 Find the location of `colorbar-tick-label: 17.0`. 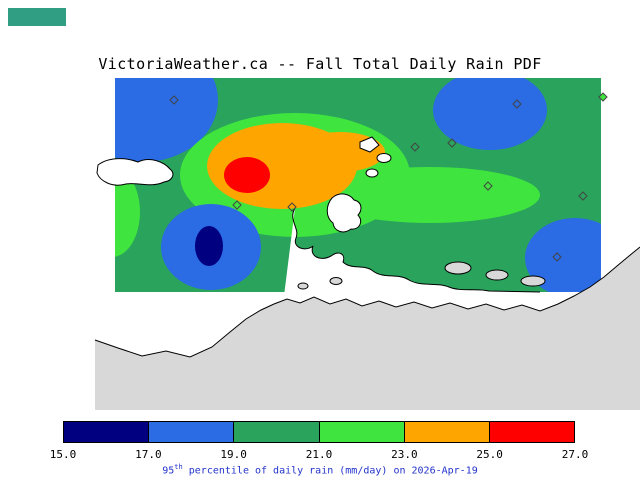

colorbar-tick-label: 17.0 is located at coordinates (148, 454).